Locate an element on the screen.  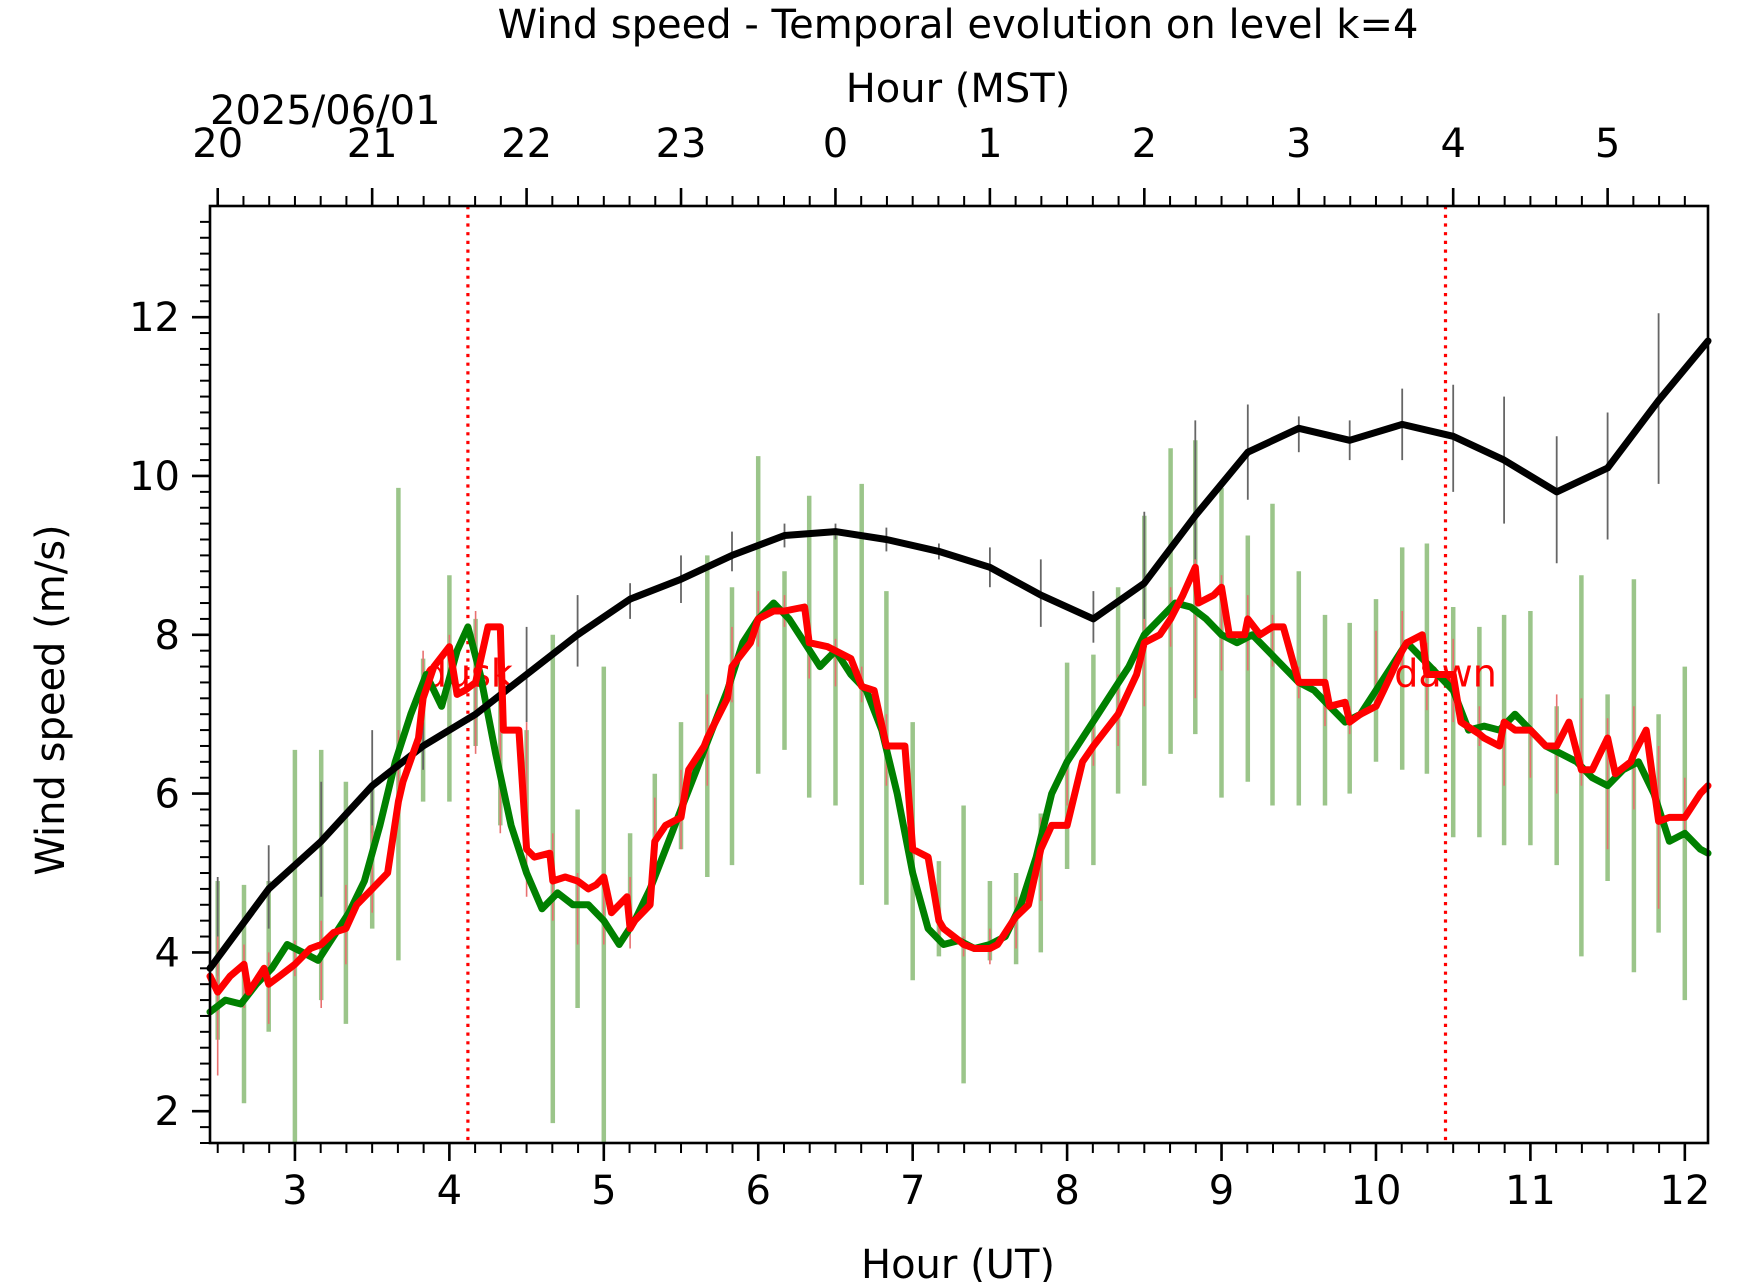
top-x-tick-label: 1 is located at coordinates (989, 144).